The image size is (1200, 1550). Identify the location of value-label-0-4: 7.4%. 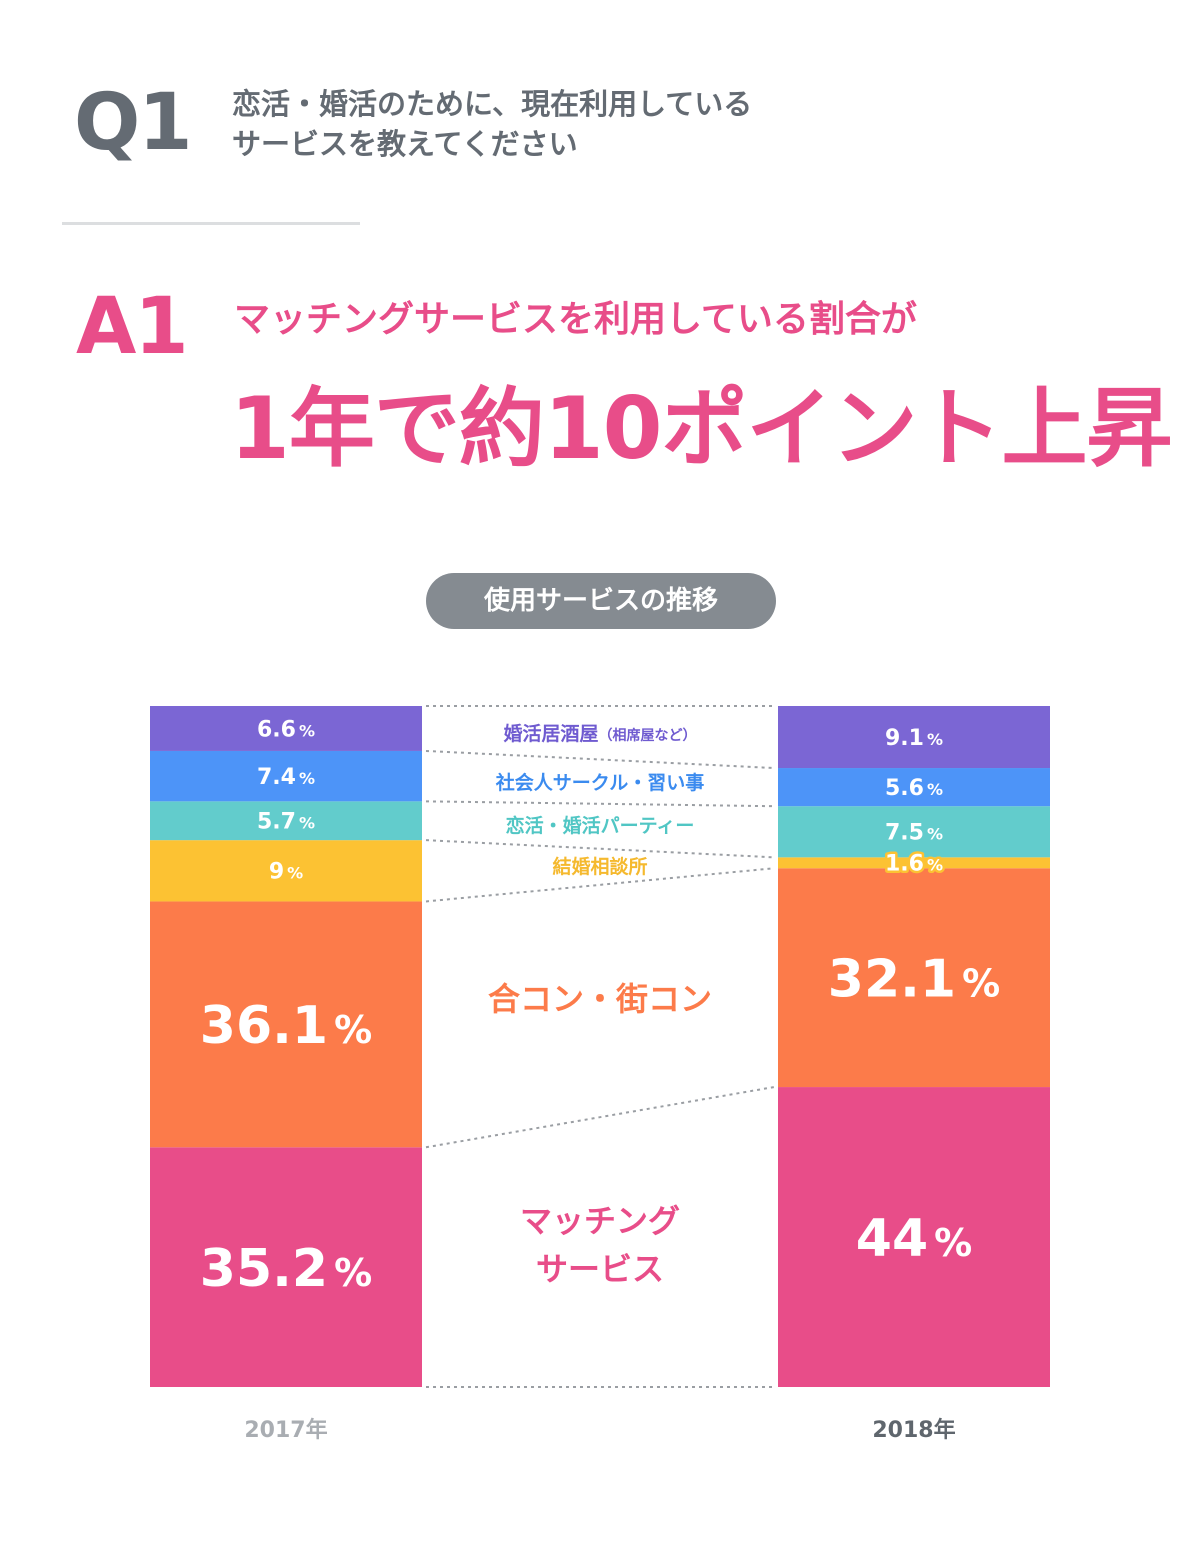
(286, 777).